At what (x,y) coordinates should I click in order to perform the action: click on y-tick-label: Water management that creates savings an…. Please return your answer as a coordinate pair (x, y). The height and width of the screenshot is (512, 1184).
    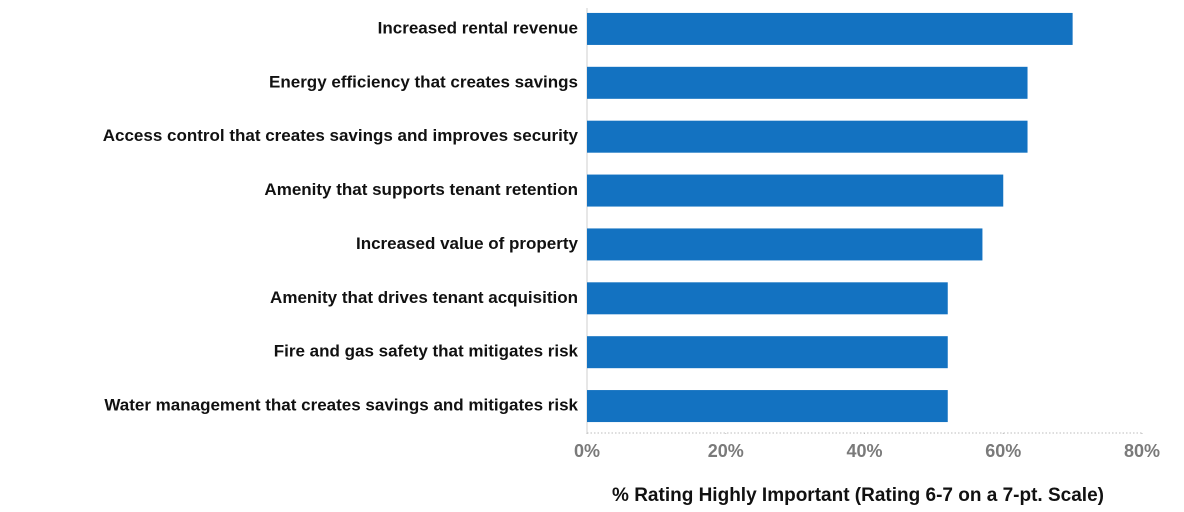
    Looking at the image, I should click on (341, 405).